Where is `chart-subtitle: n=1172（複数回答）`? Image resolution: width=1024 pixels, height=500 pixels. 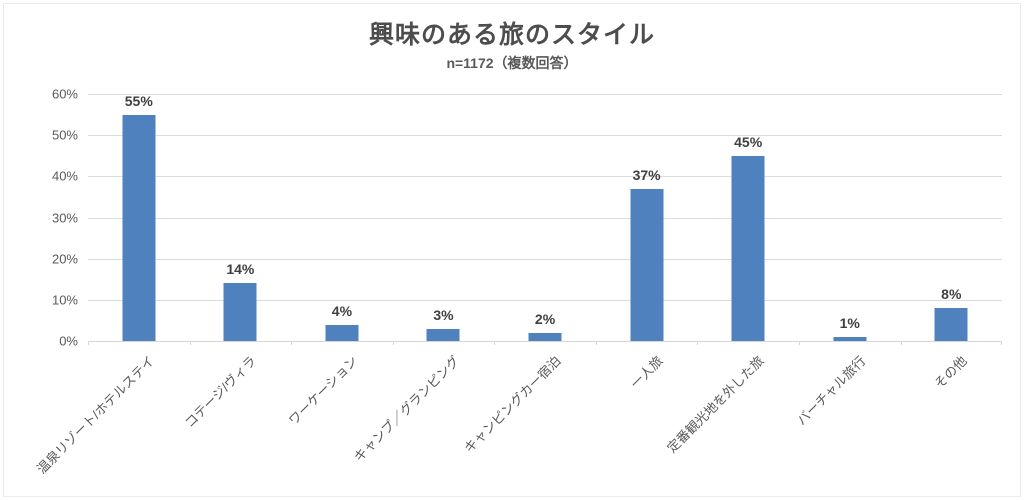
chart-subtitle: n=1172（複数回答） is located at coordinates (512, 63).